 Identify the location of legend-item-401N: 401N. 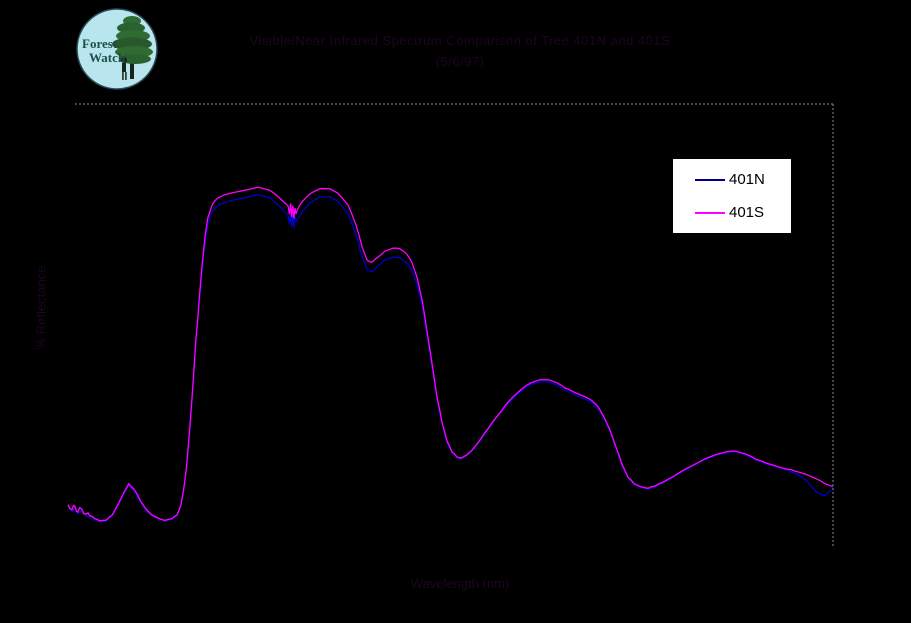
(732, 179).